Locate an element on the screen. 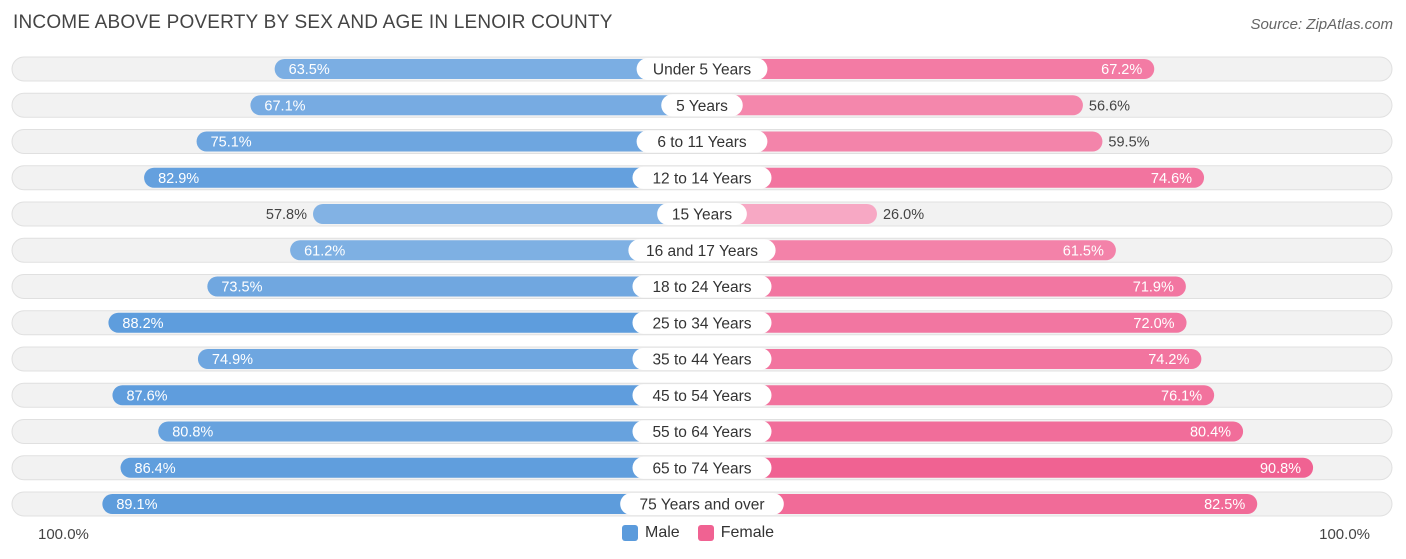 The image size is (1406, 559). category-pill-15-years is located at coordinates (702, 214).